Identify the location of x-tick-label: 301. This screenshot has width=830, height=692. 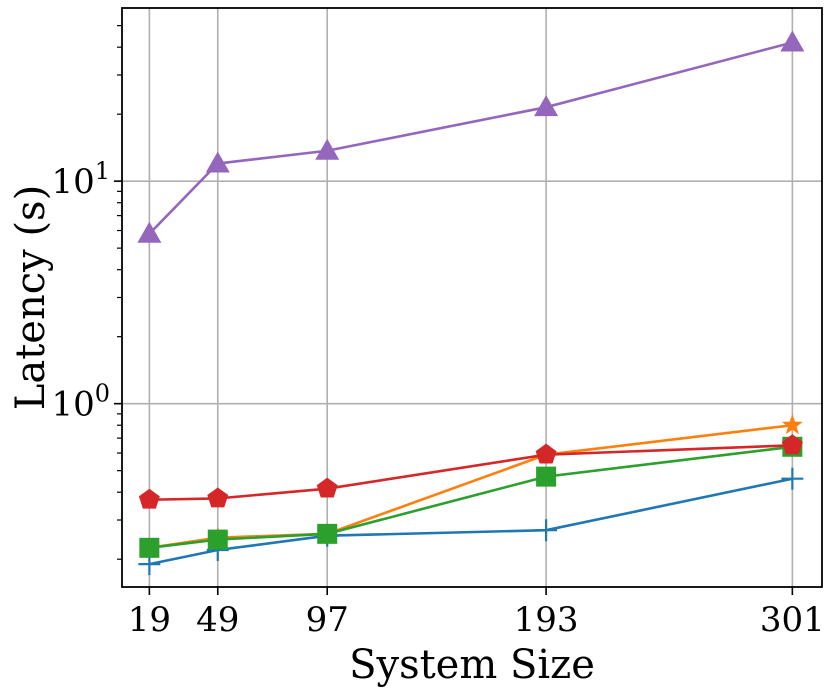
(792, 620).